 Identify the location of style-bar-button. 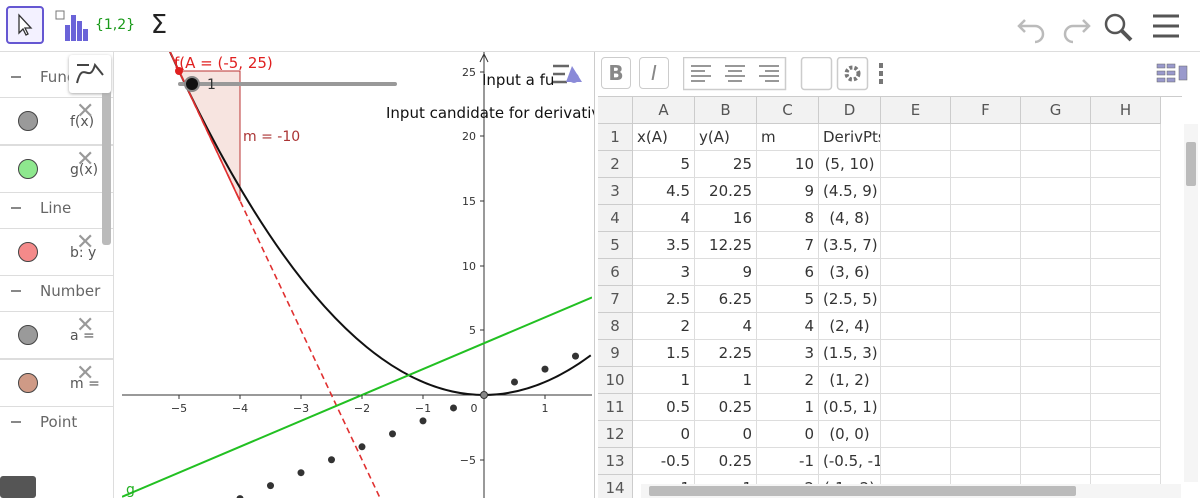
(568, 76).